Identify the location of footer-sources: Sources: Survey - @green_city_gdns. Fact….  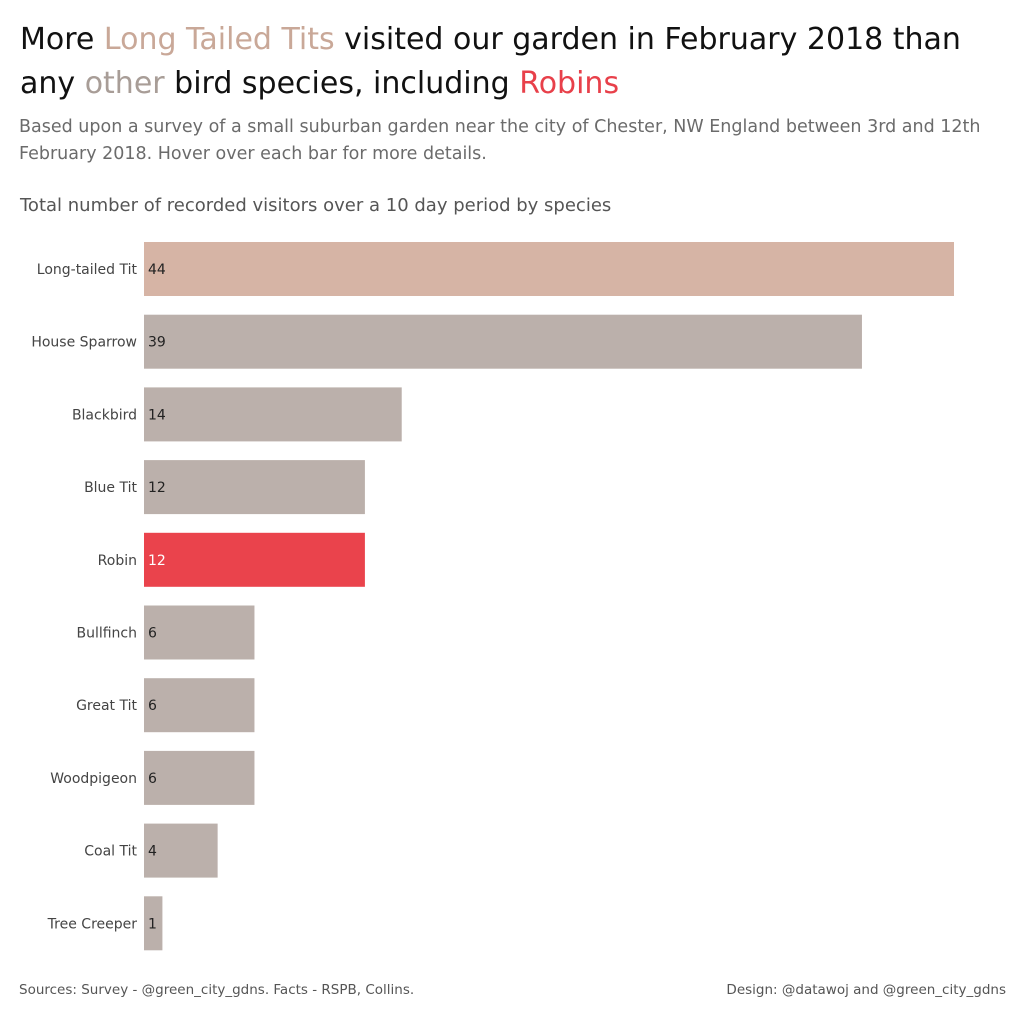
(217, 990).